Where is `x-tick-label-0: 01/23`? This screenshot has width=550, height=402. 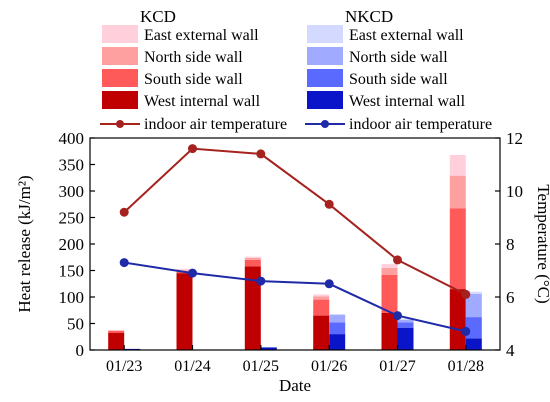 x-tick-label-0: 01/23 is located at coordinates (124, 366).